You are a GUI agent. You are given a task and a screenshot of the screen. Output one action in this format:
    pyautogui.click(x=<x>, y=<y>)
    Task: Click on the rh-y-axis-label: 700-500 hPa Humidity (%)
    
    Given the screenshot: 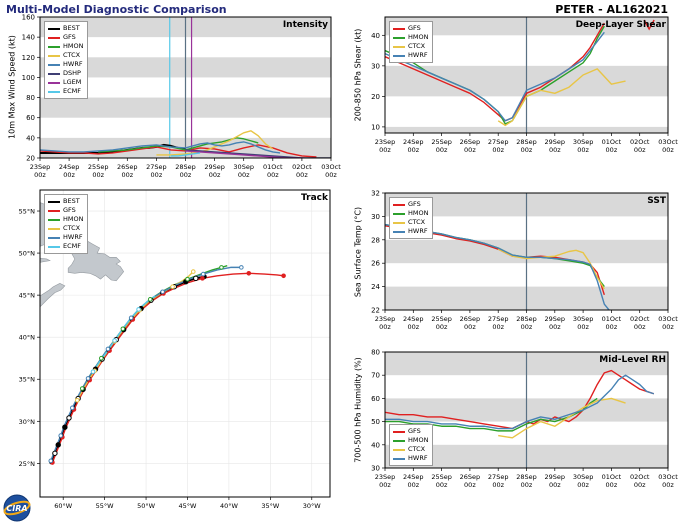 What is the action you would take?
    pyautogui.click(x=358, y=410)
    